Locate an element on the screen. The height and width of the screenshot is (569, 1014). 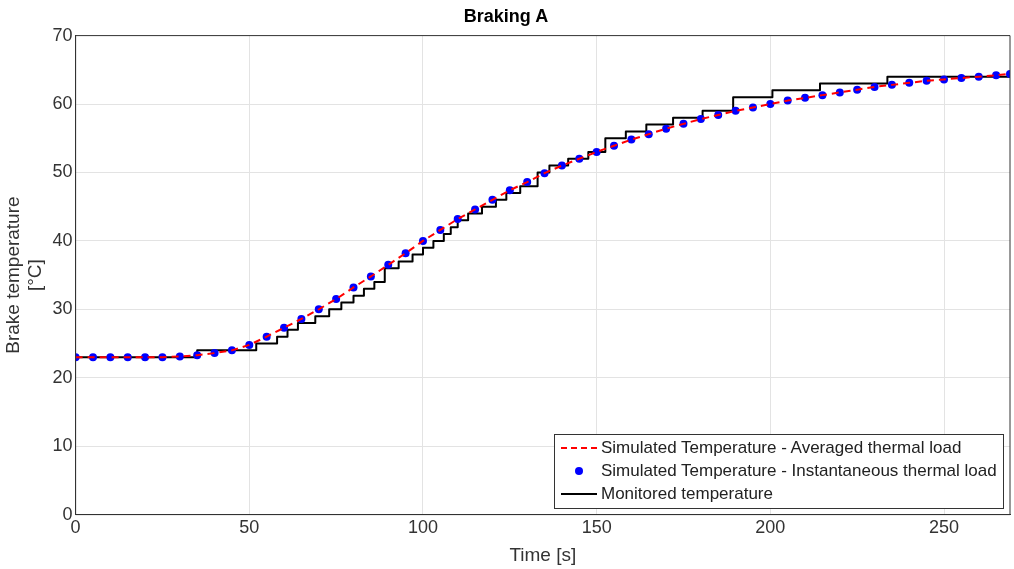
y-tick-label: 20 is located at coordinates (62, 376).